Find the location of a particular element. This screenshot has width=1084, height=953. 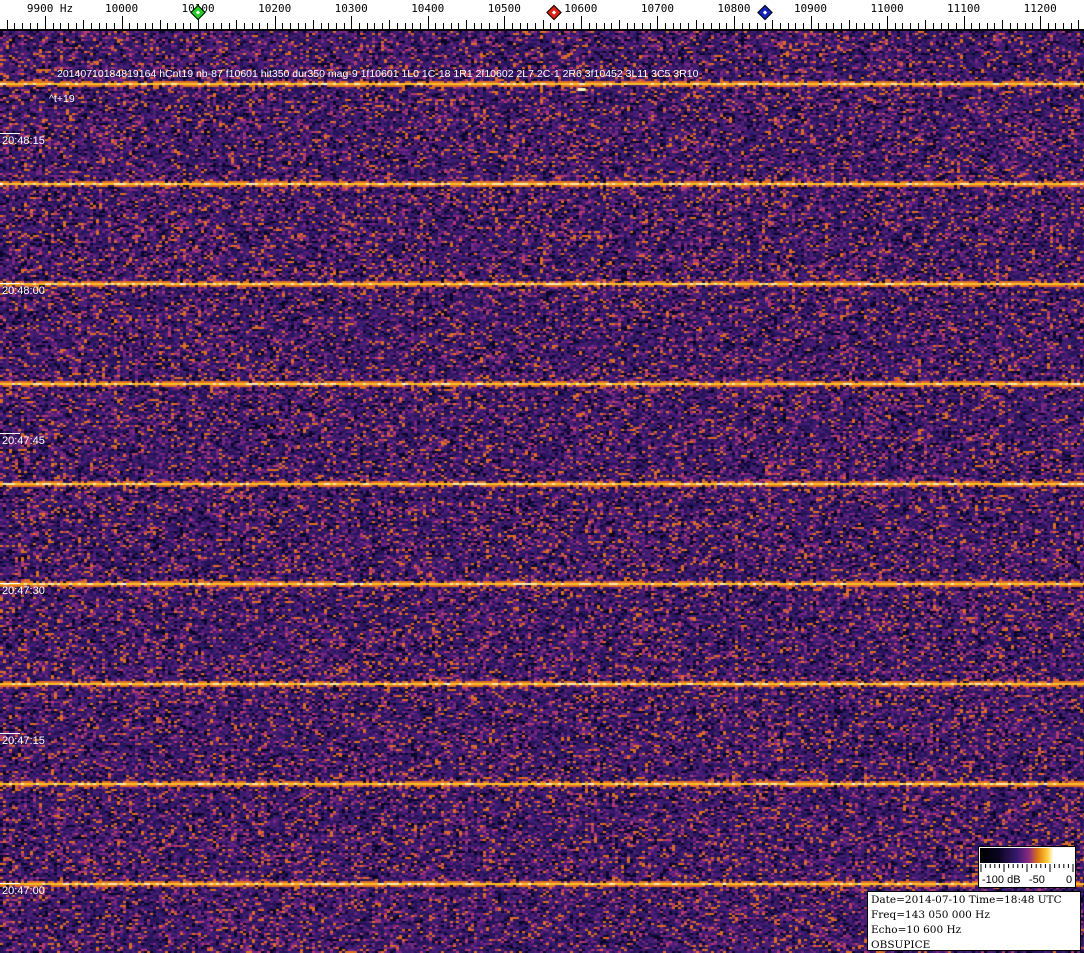

frequency-label: 10000 is located at coordinates (121, 8).